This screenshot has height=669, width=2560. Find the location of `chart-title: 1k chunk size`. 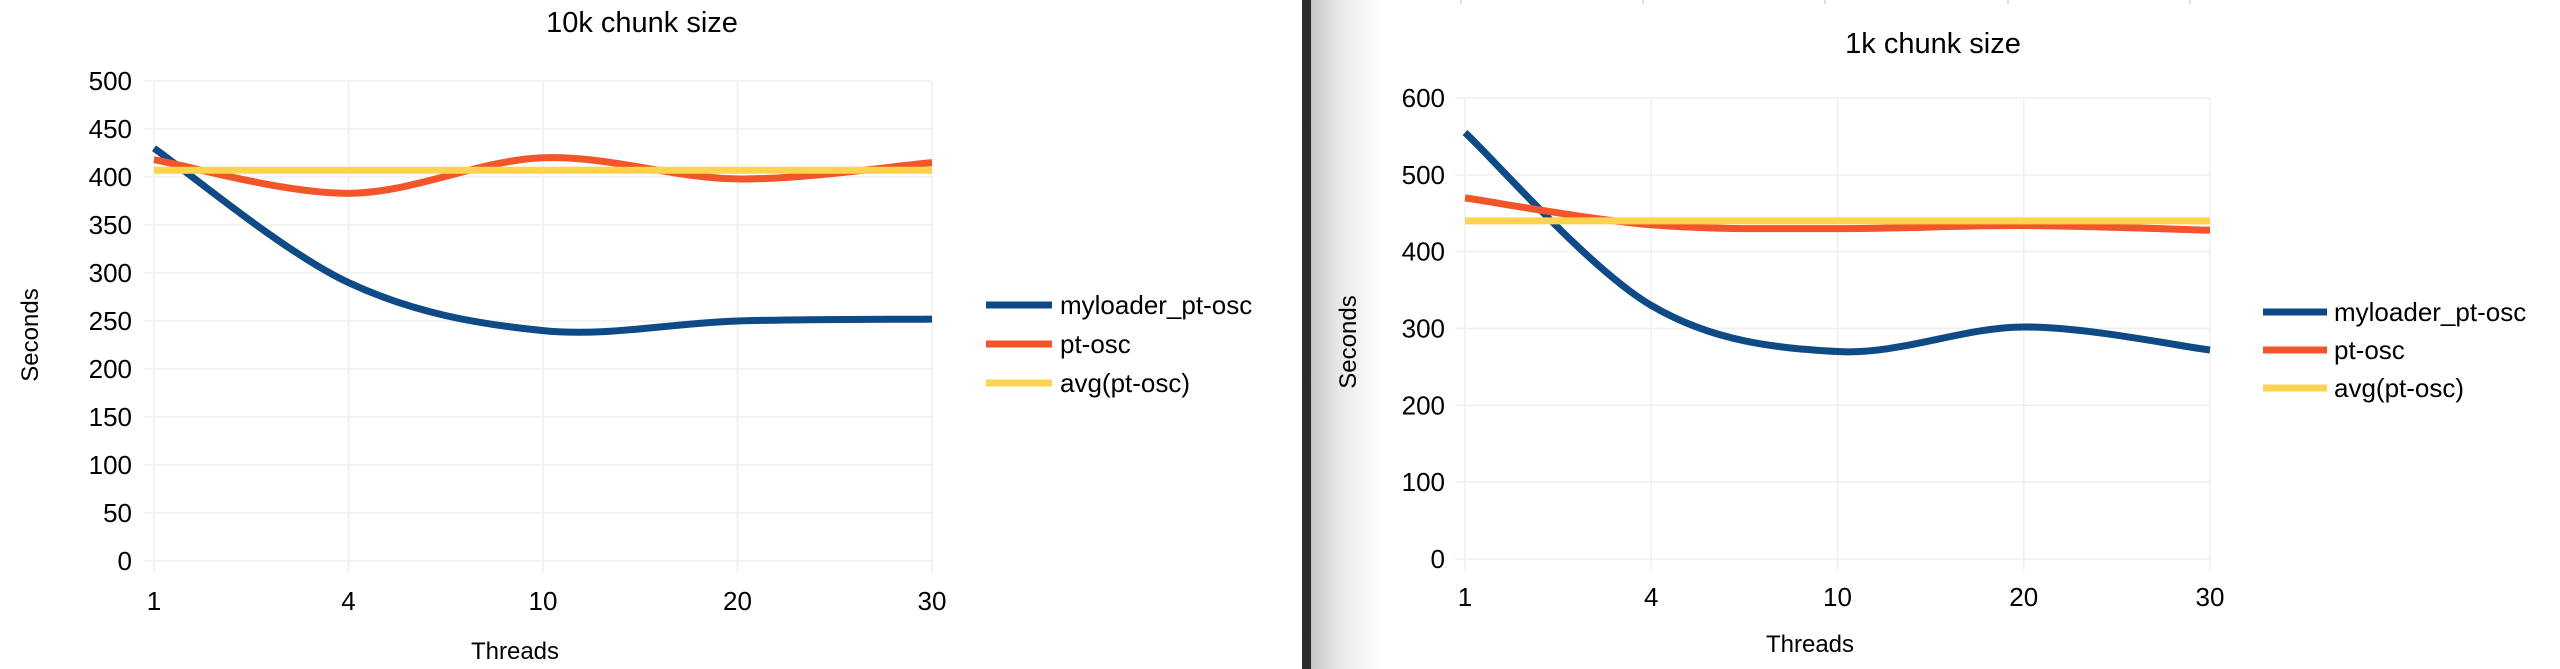

chart-title: 1k chunk size is located at coordinates (1933, 44).